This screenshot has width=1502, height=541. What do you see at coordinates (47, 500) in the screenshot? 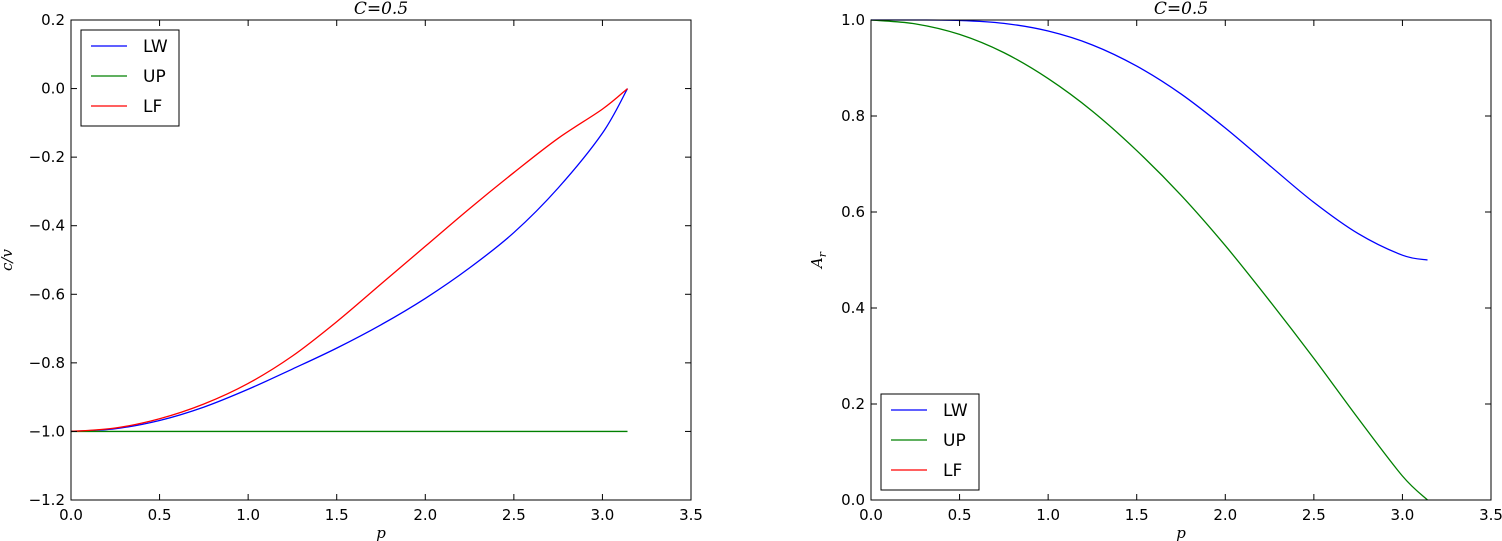
I see `y-tick-label: −1.2` at bounding box center [47, 500].